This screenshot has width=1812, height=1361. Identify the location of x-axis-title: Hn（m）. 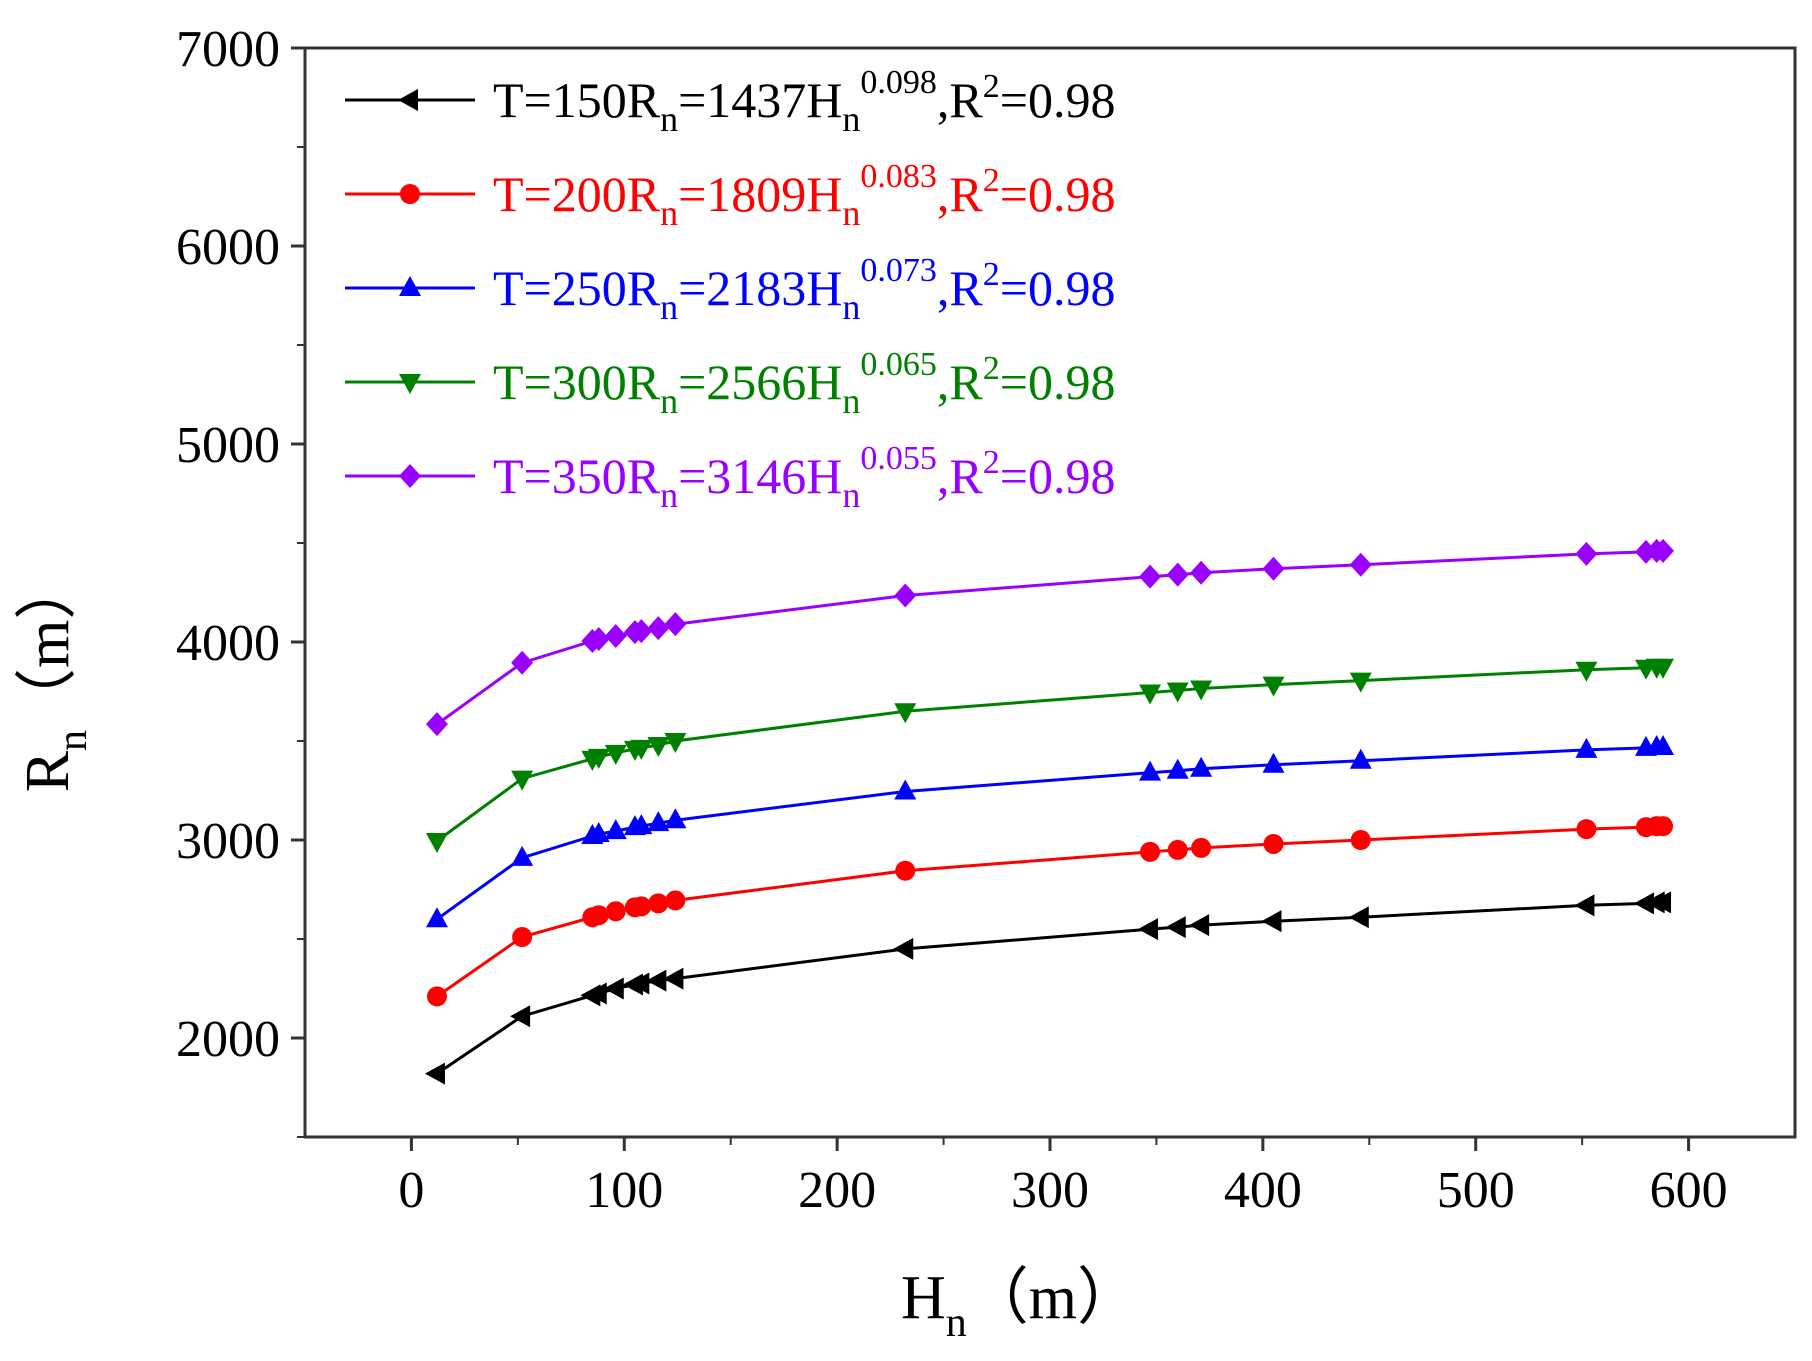
(1020, 1305).